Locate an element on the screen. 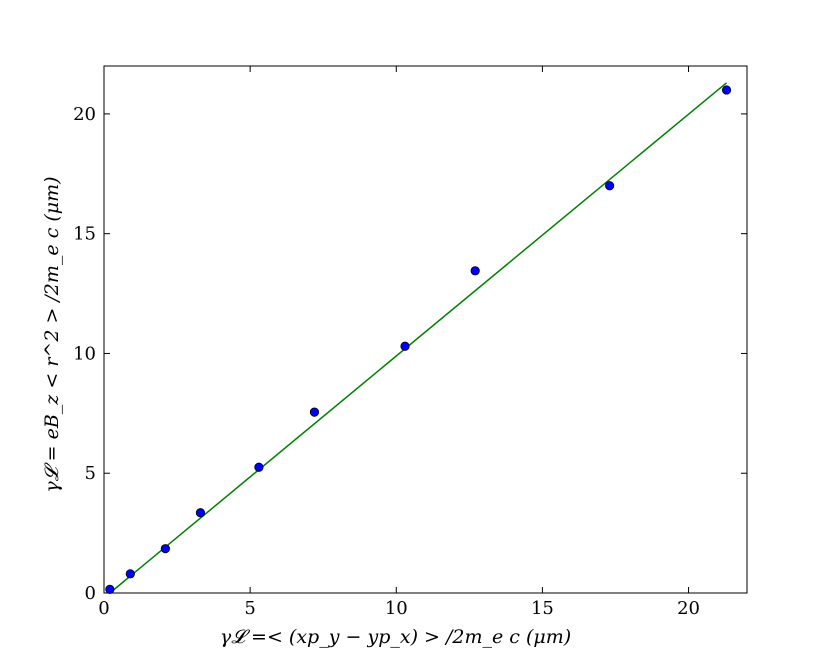 The image size is (830, 659). y-tick-label: 20 is located at coordinates (84, 114).